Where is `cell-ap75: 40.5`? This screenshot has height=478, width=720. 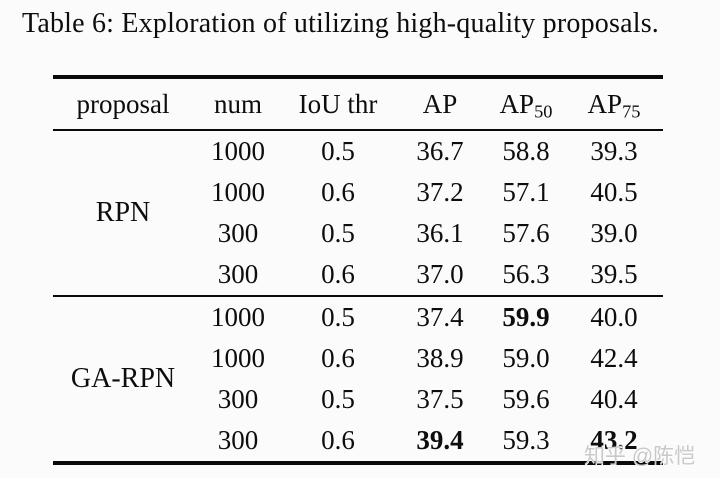
cell-ap75: 40.5 is located at coordinates (614, 192).